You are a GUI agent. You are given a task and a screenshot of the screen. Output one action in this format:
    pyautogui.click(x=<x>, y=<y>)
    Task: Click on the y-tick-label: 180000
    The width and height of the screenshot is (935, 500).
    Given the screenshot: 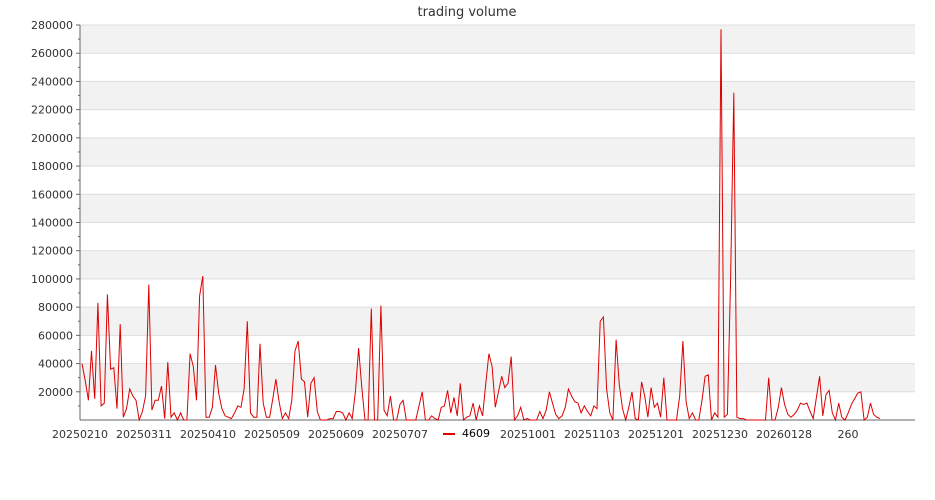 What is the action you would take?
    pyautogui.click(x=52, y=166)
    